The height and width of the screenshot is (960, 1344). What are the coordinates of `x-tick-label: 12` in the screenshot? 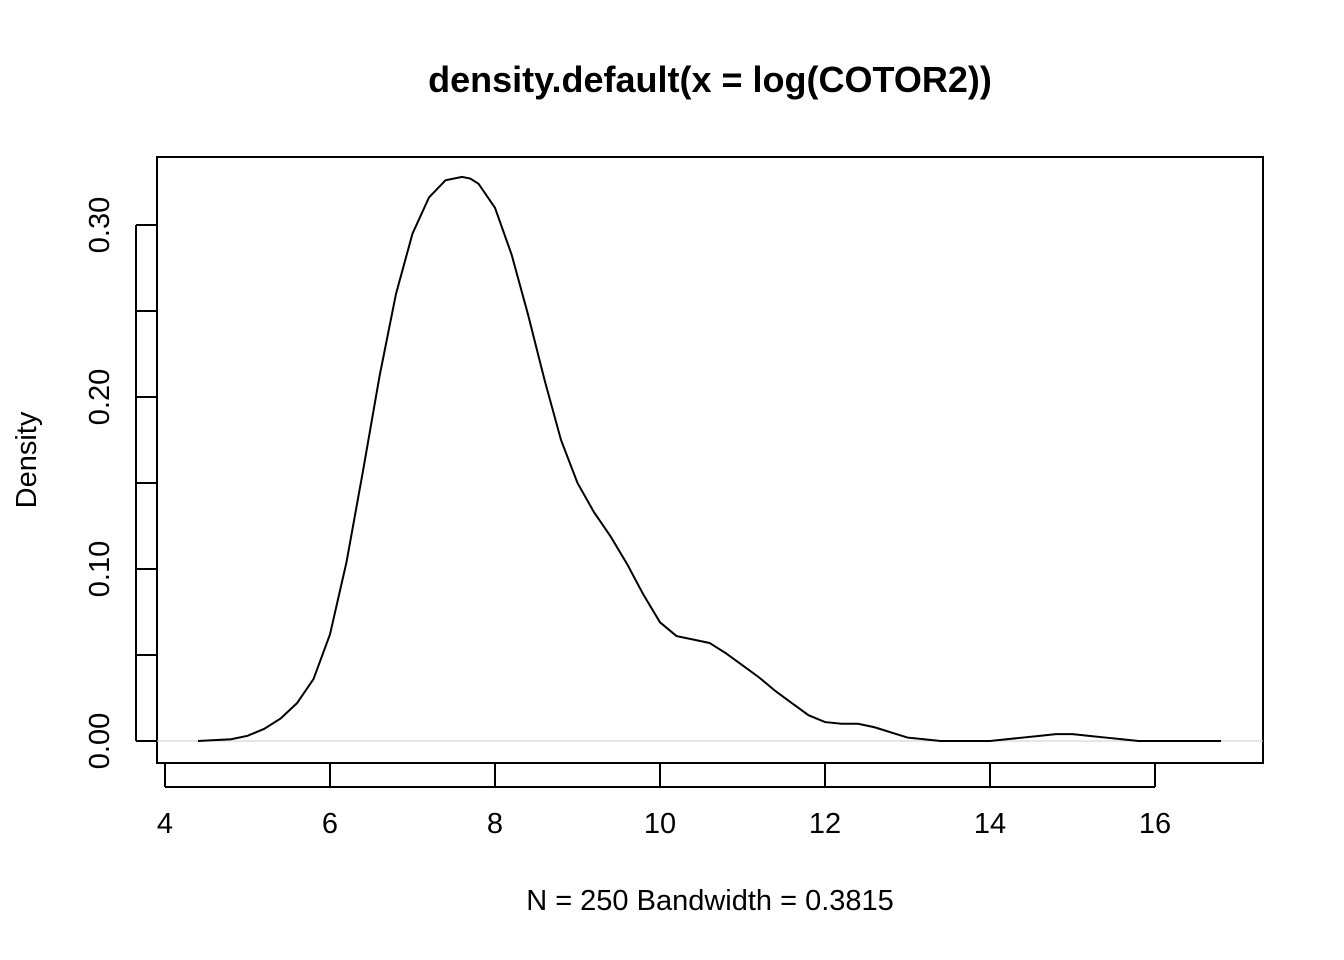 It's located at (825, 824).